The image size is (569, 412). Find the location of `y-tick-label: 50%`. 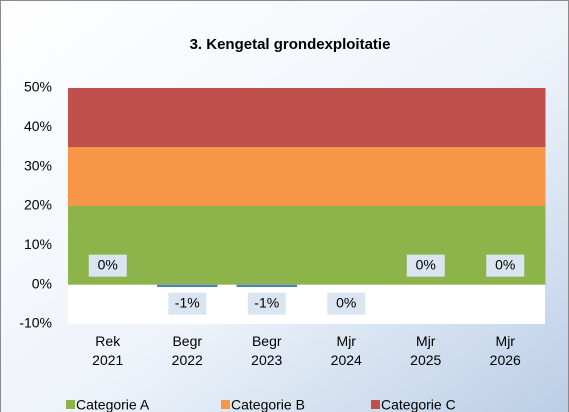

y-tick-label: 50% is located at coordinates (38, 87).